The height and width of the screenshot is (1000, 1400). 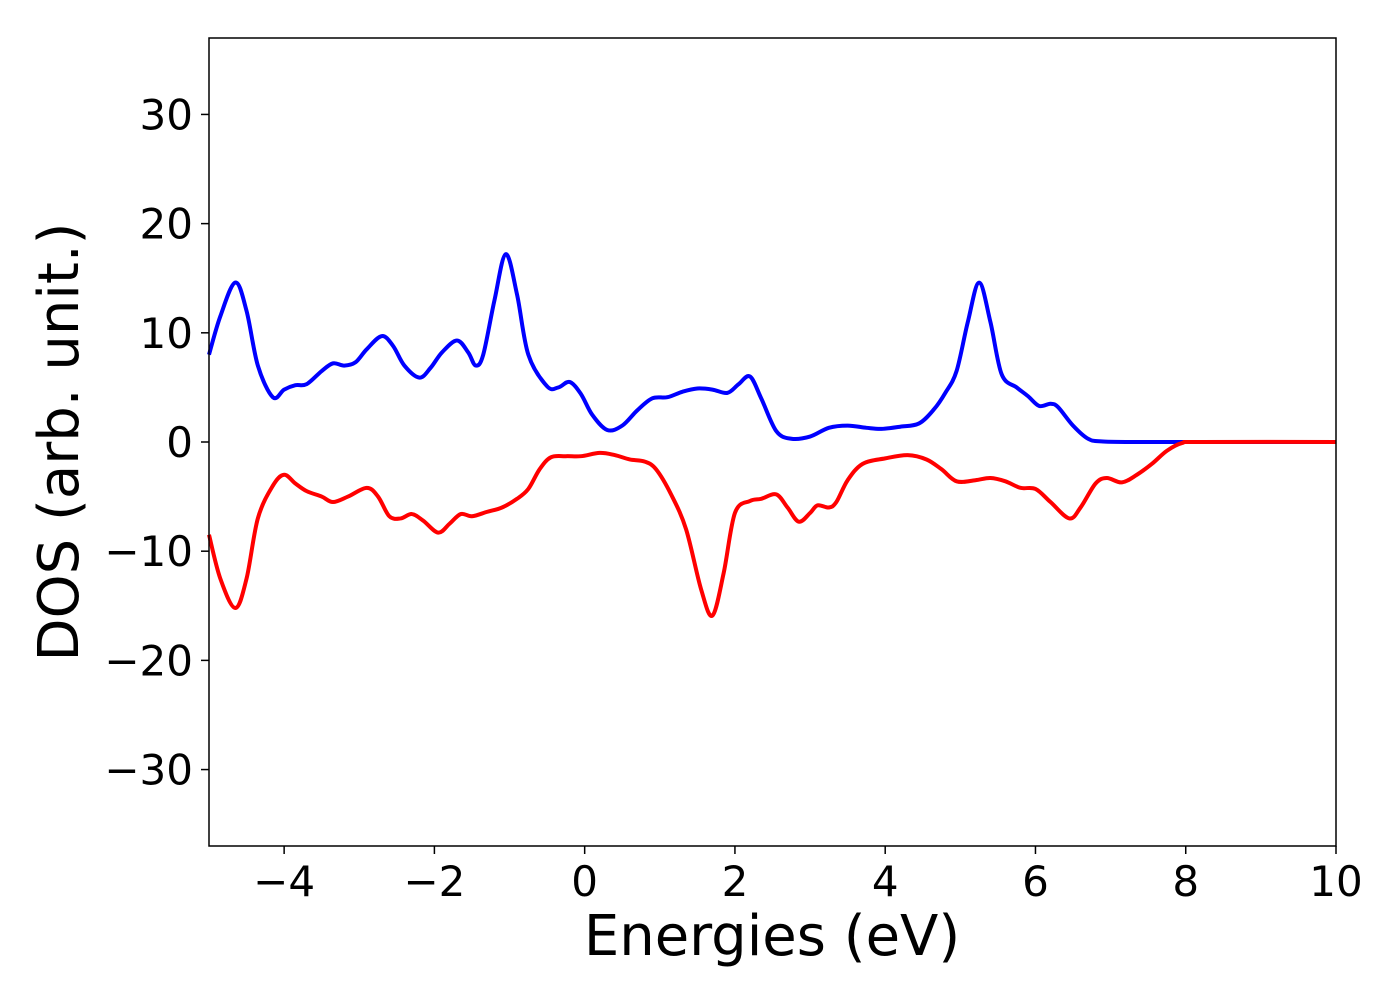 I want to click on y-tick-label: −30, so click(x=148, y=770).